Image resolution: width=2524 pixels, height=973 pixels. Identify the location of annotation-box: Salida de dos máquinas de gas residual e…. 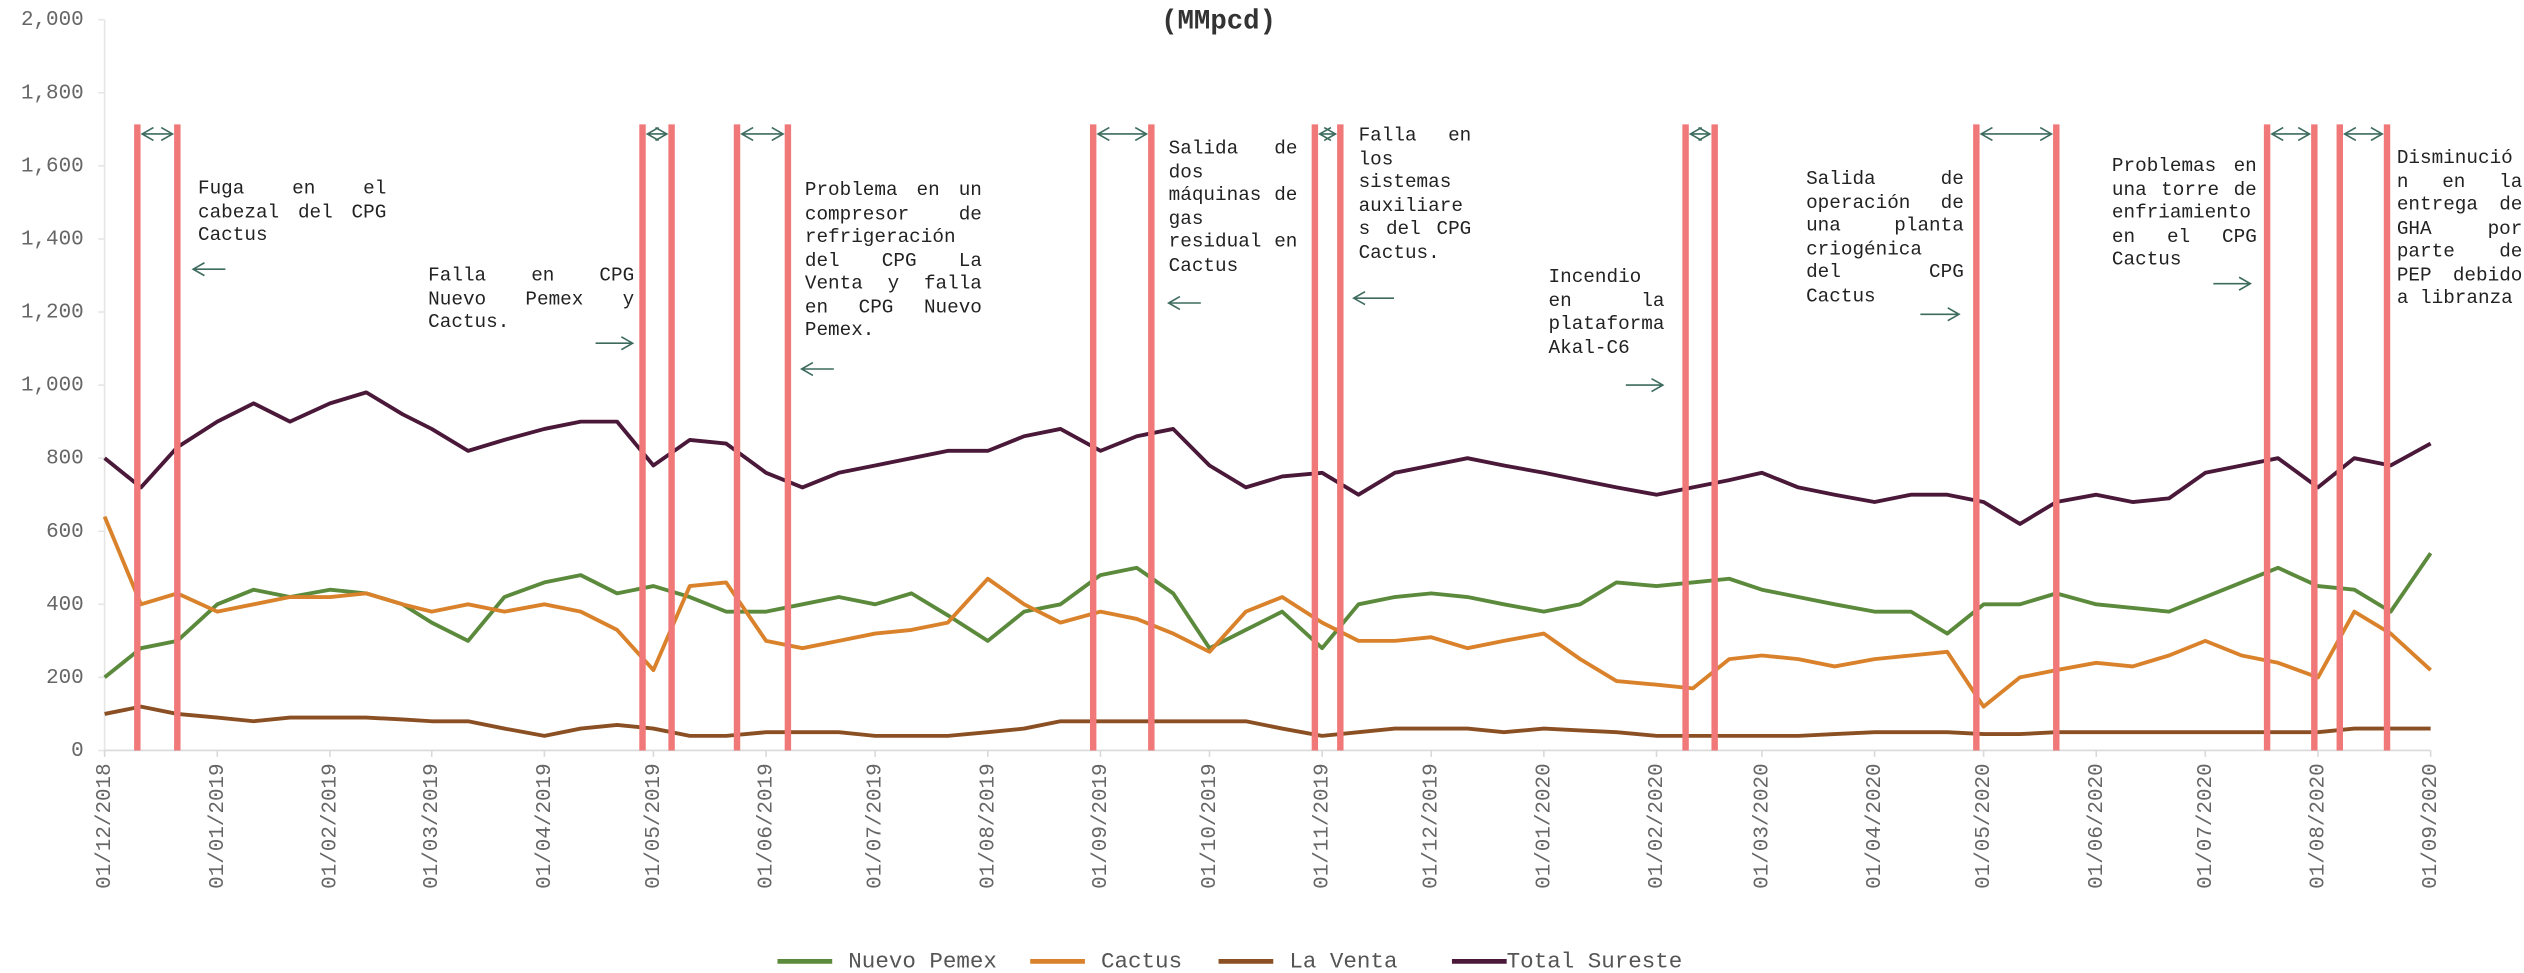
(1233, 207).